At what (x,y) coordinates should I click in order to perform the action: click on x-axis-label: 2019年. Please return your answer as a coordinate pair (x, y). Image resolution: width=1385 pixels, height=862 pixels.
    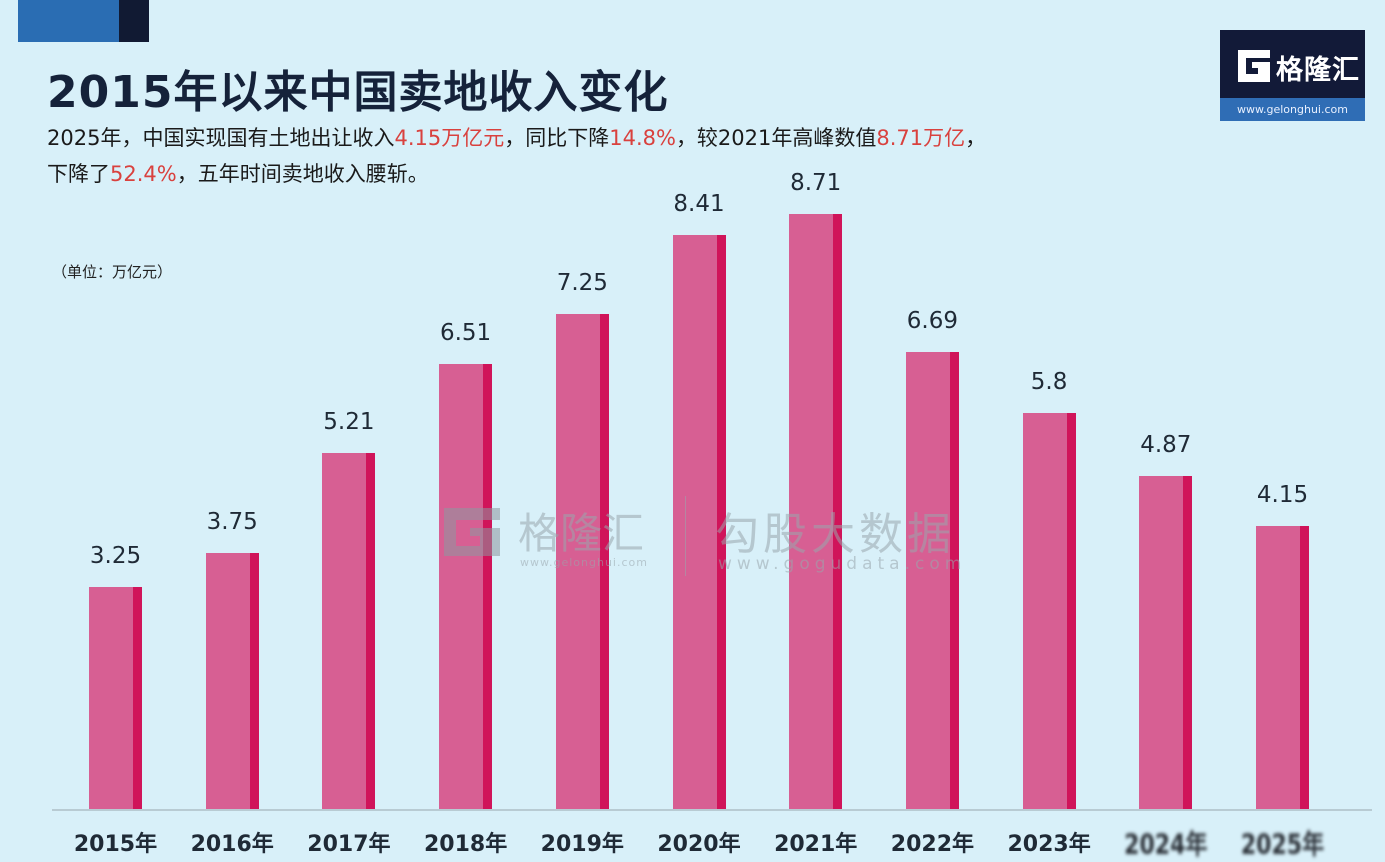
    Looking at the image, I should click on (582, 844).